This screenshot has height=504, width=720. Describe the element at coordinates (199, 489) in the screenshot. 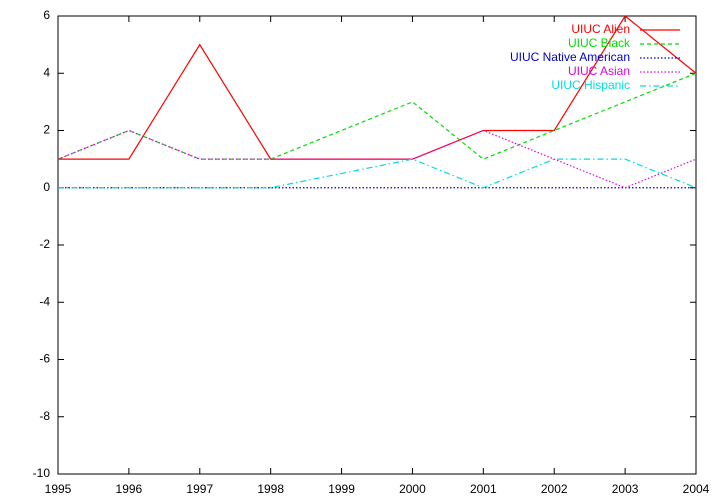

I see `x-tick-label: 1997` at that location.